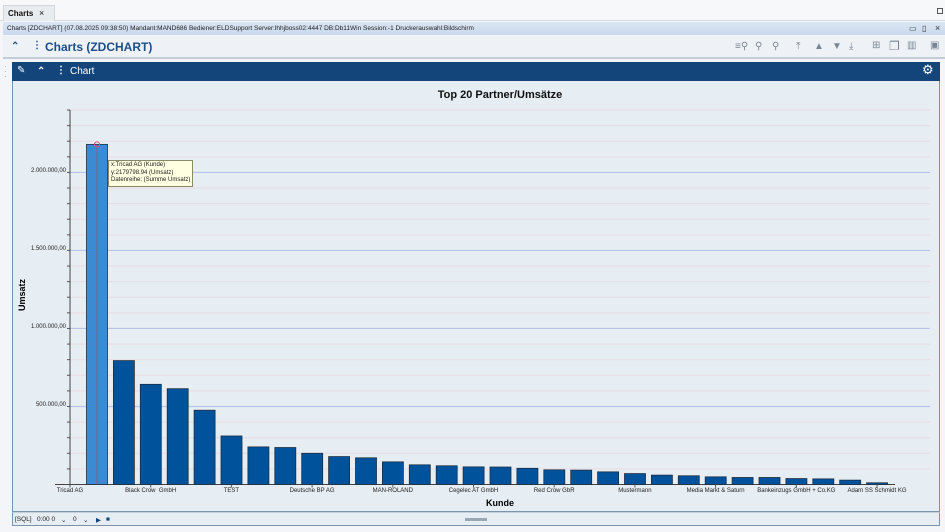 This screenshot has width=945, height=532. Describe the element at coordinates (108, 519) in the screenshot. I see `stop-icon: ■` at that location.